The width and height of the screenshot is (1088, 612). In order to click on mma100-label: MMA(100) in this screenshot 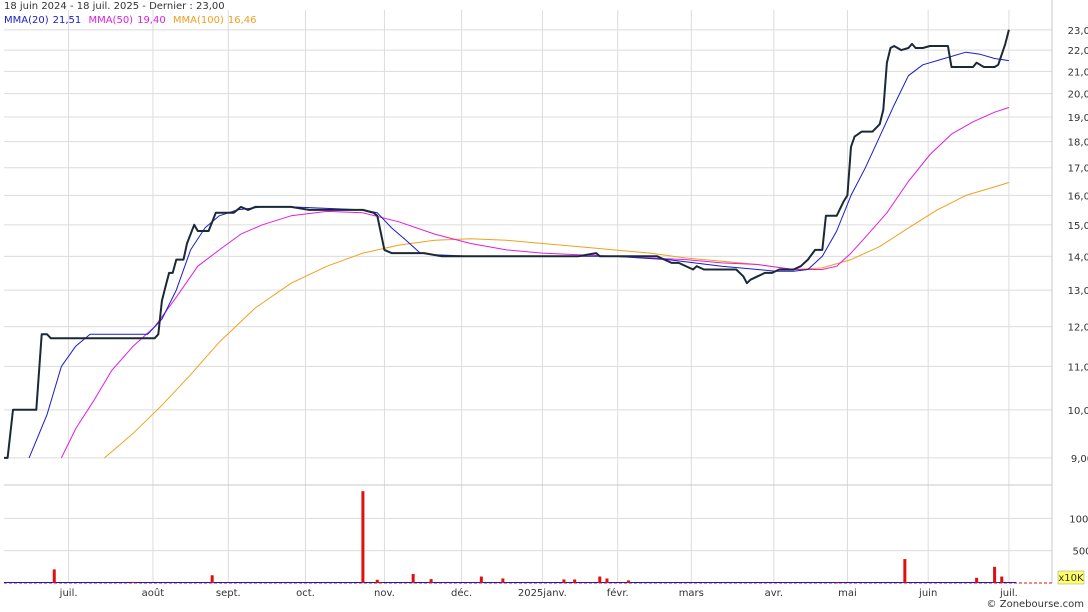, I will do `click(198, 20)`.